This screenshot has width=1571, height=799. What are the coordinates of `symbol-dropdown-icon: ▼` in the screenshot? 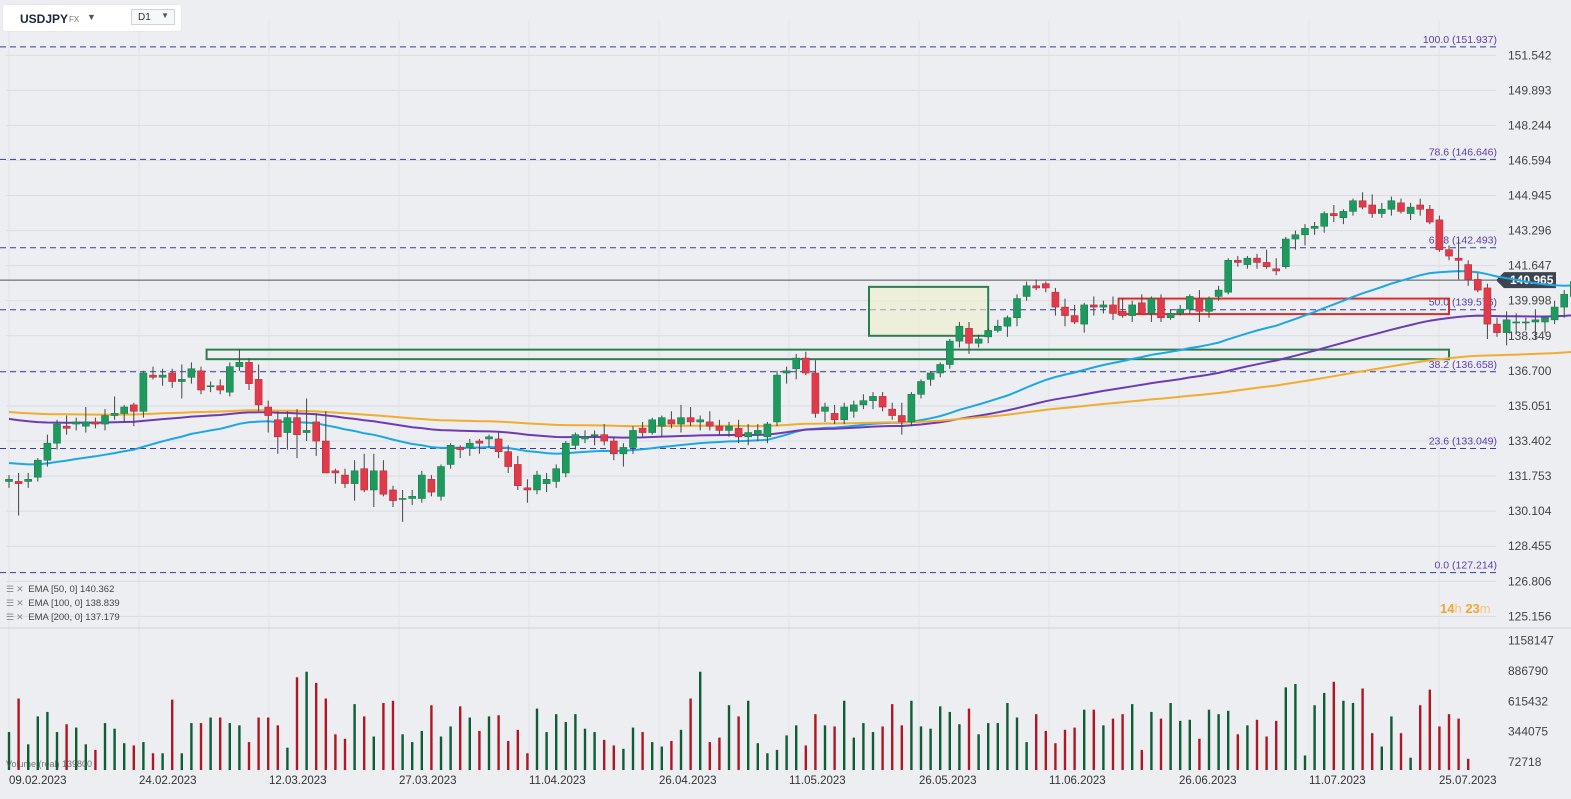 It's located at (91, 17).